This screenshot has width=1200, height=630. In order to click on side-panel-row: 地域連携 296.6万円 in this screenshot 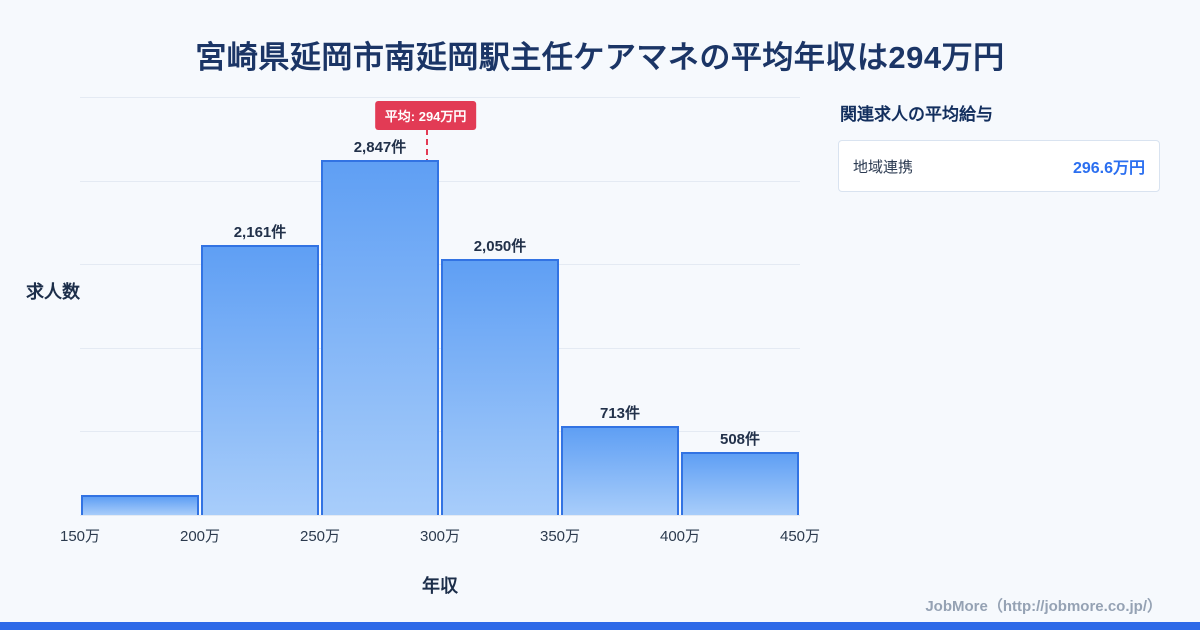, I will do `click(999, 166)`.